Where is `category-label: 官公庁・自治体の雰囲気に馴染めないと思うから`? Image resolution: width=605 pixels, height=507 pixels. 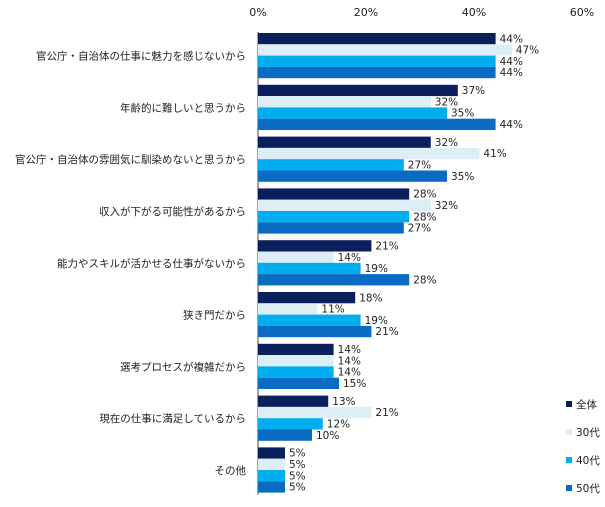
category-label: 官公庁・自治体の雰囲気に馴染めないと思うから is located at coordinates (130, 159).